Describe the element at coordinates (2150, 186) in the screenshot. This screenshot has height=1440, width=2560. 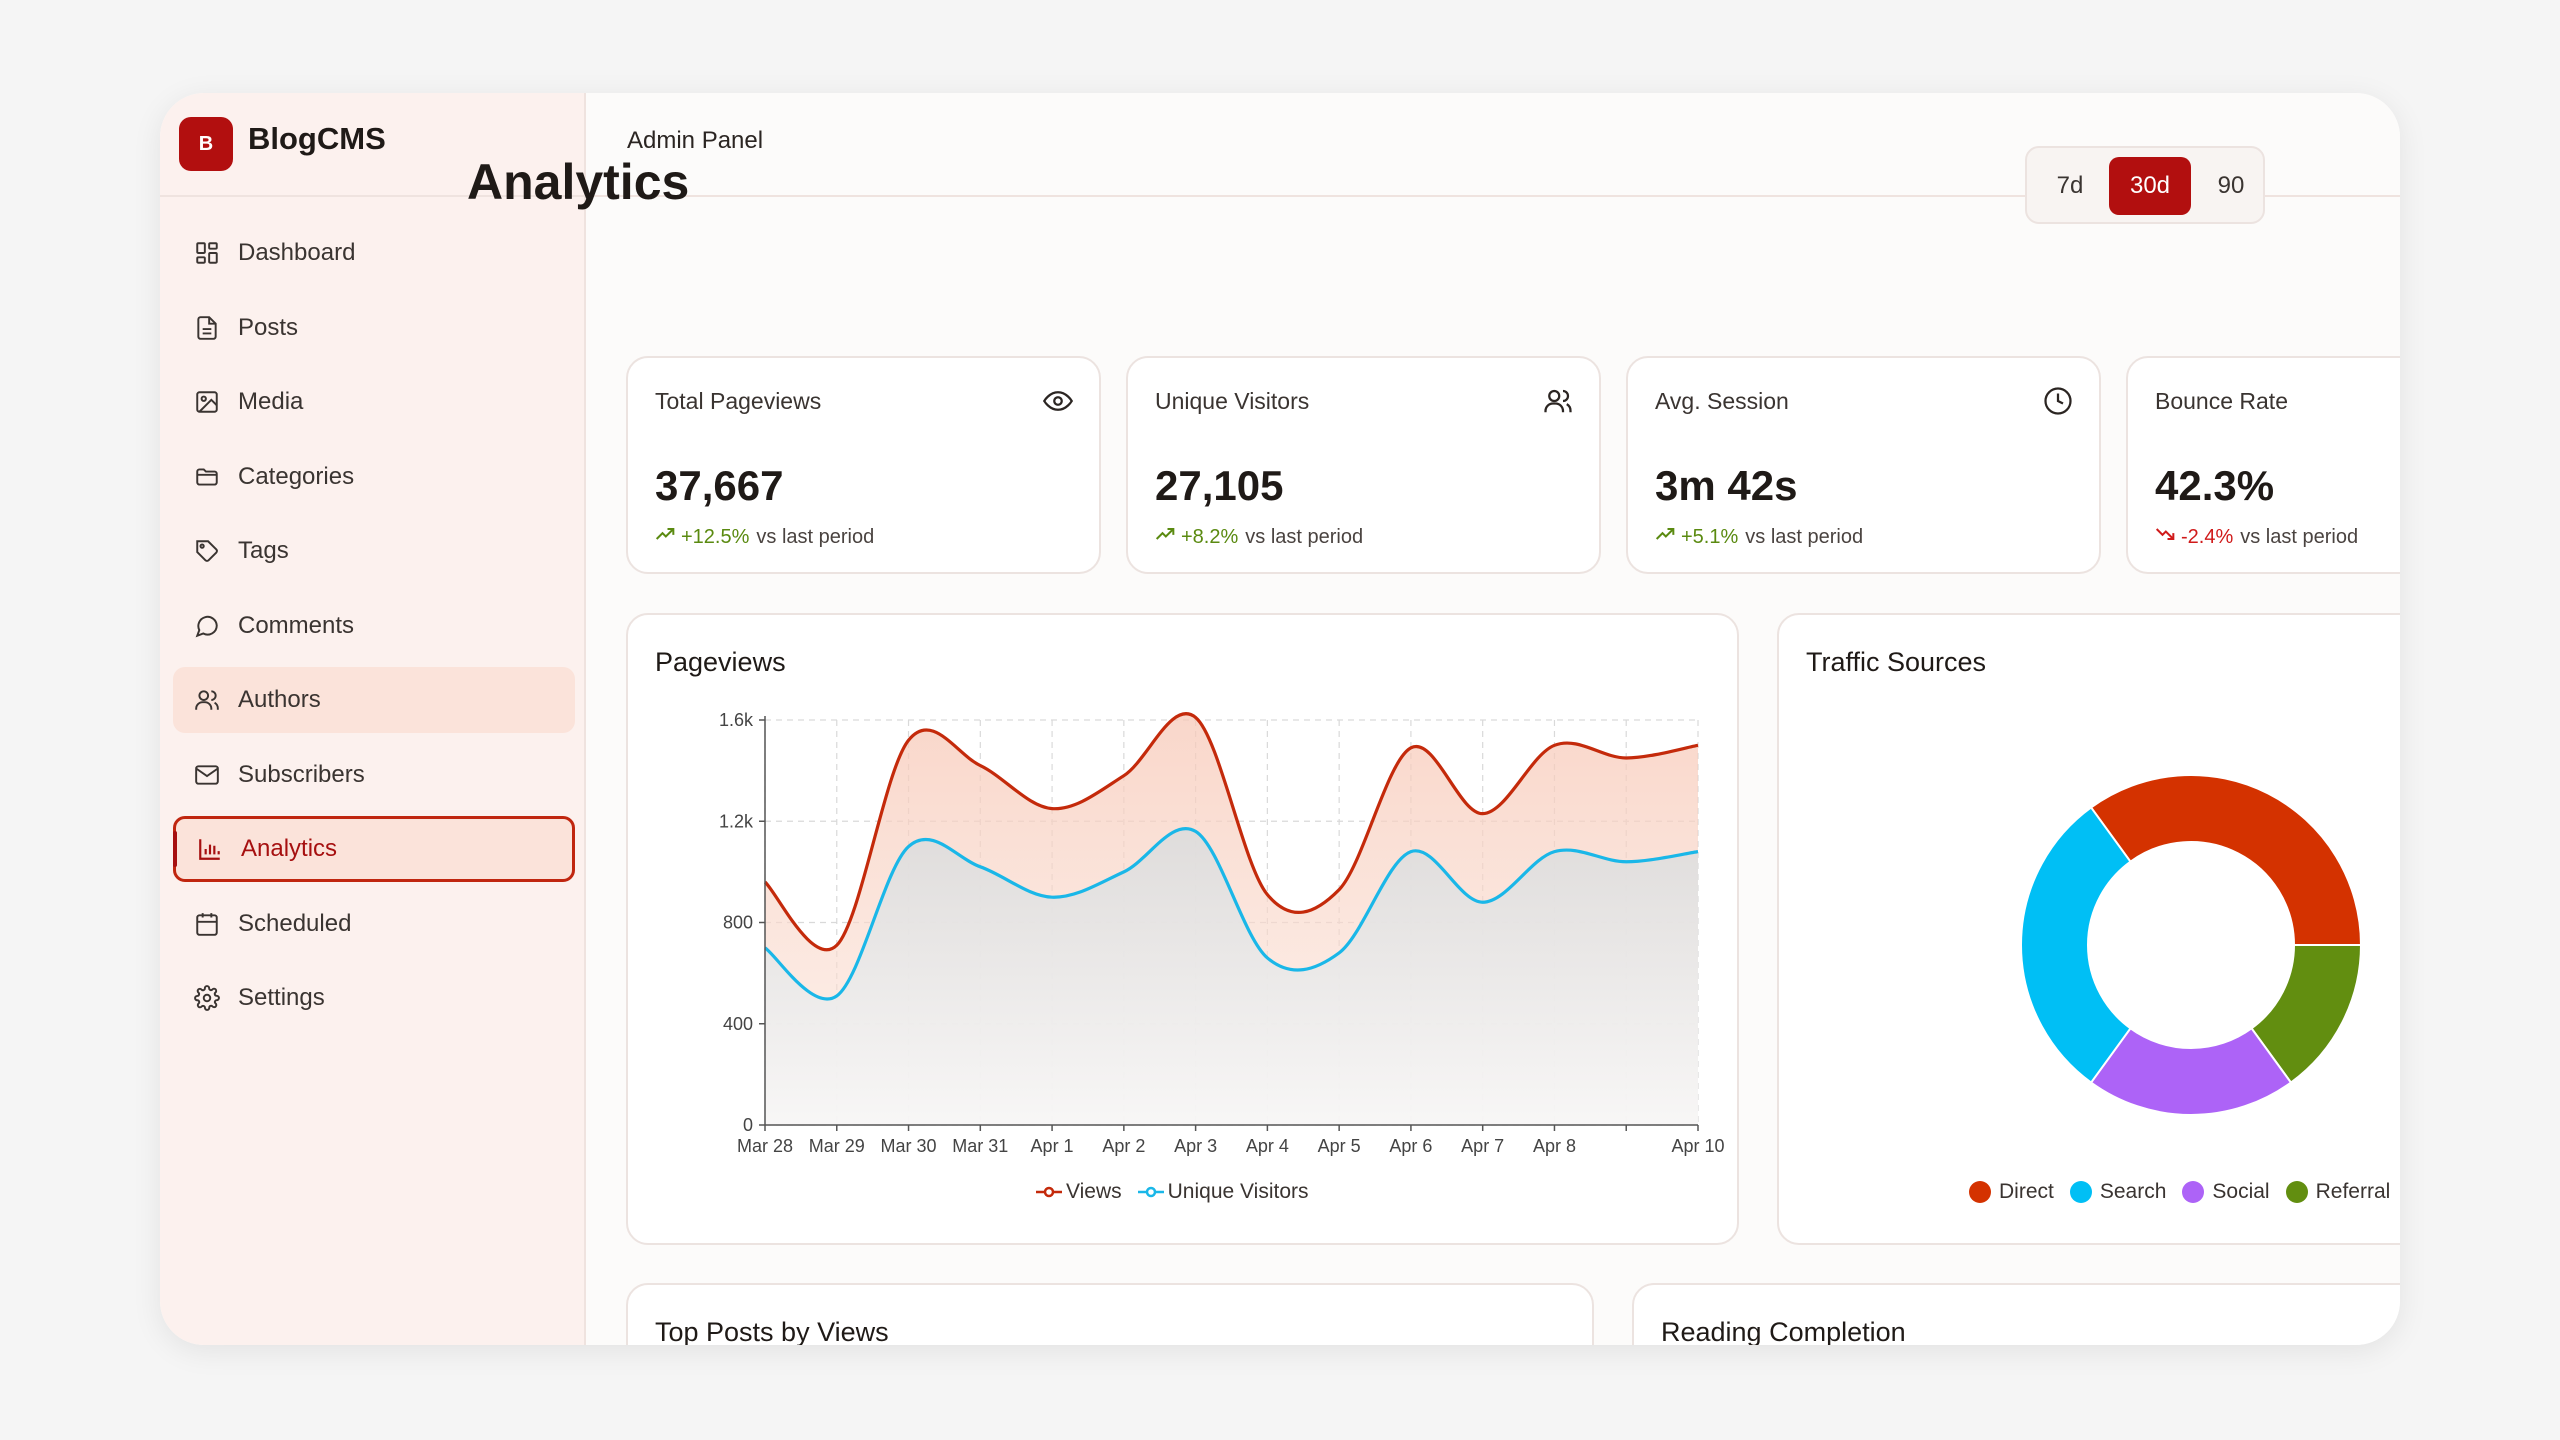
I see `range-30d-button: 30d` at that location.